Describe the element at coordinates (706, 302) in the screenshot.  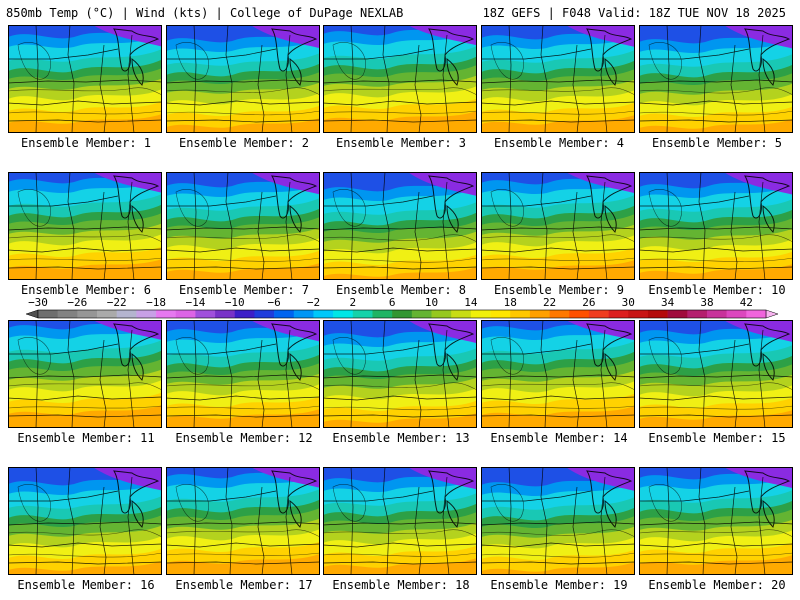
I see `colorbar-tick-label: 38` at that location.